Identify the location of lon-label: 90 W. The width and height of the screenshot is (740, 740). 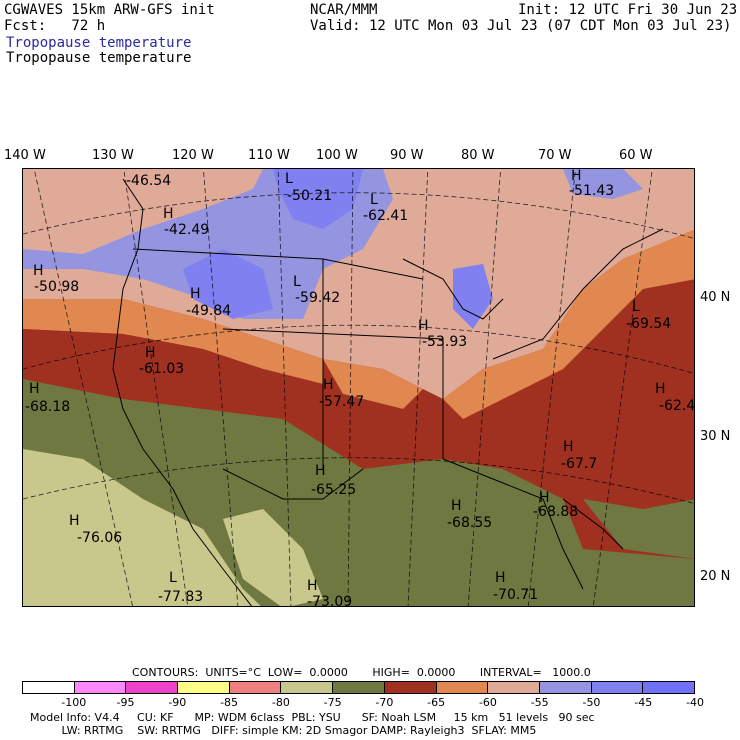
(407, 155).